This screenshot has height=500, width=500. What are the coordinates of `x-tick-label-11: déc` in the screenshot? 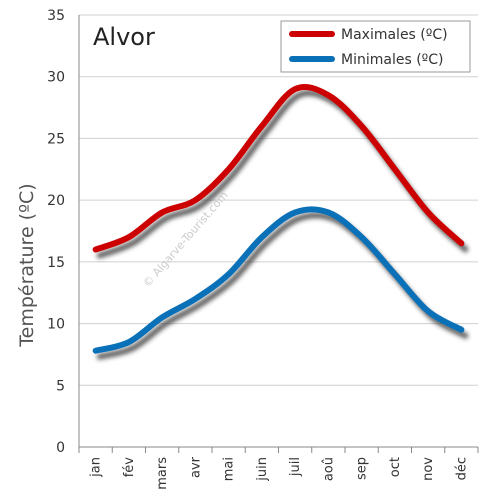 It's located at (461, 468).